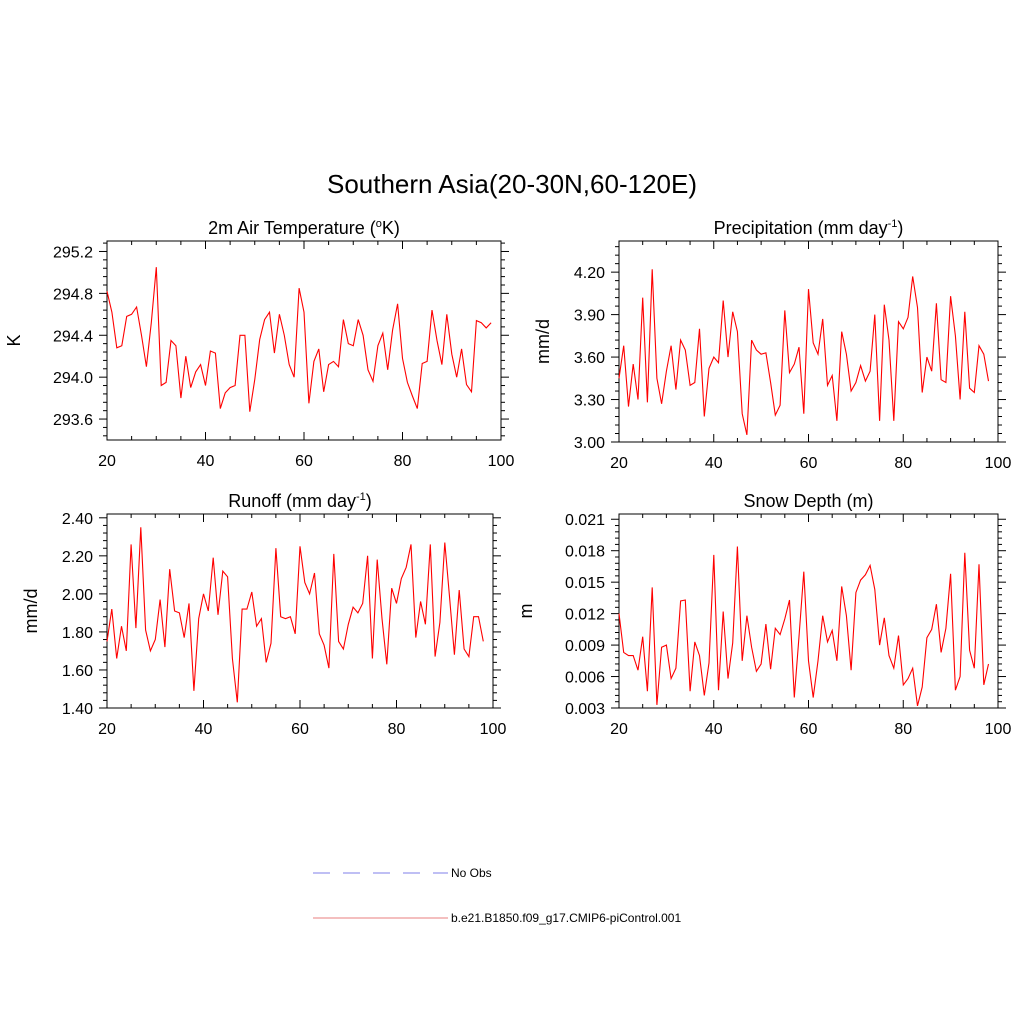 The height and width of the screenshot is (1024, 1024). I want to click on panel-title: 2m Air Temperature (oK), so click(304, 228).